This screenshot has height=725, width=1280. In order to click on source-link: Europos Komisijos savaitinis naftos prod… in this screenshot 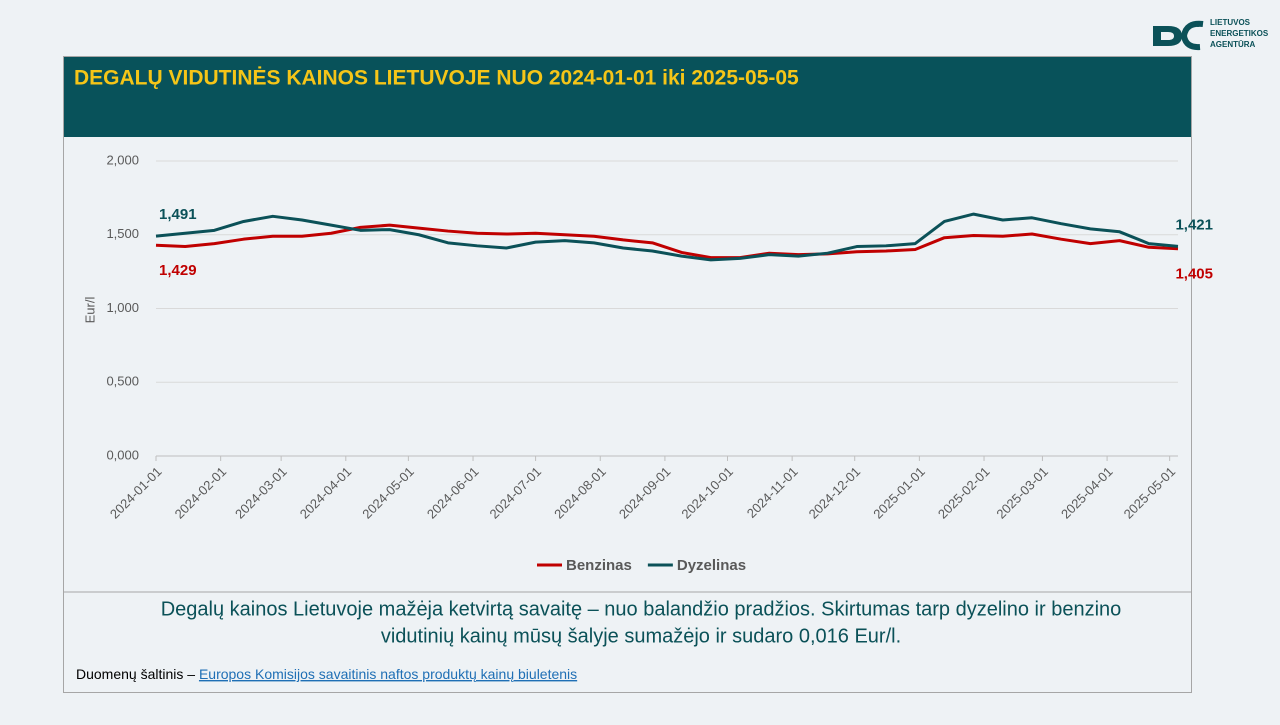, I will do `click(388, 674)`.